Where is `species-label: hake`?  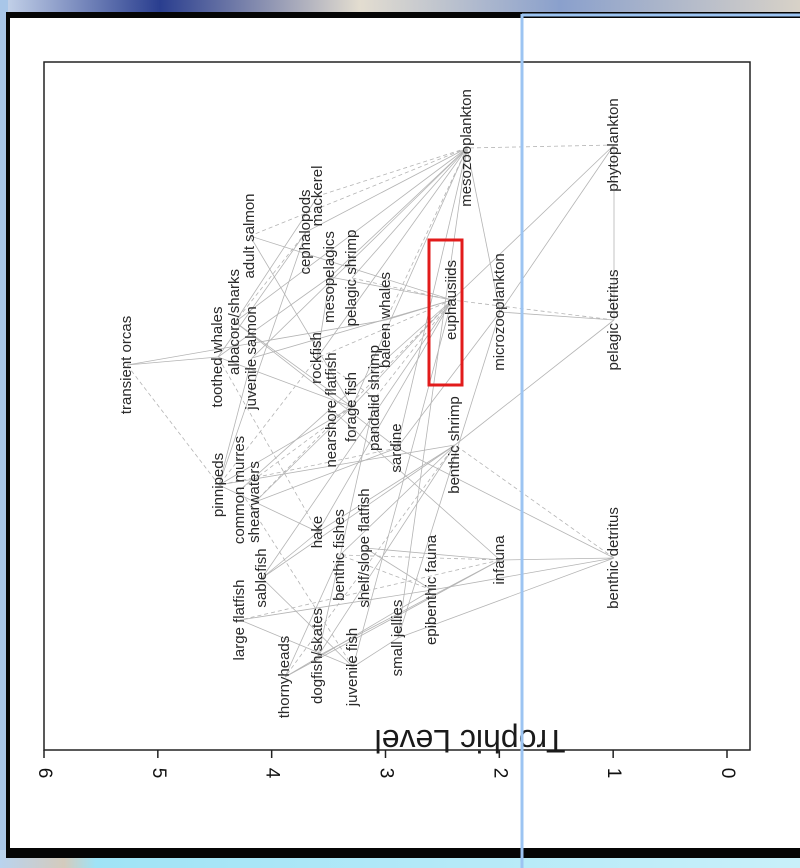
species-label: hake is located at coordinates (317, 532).